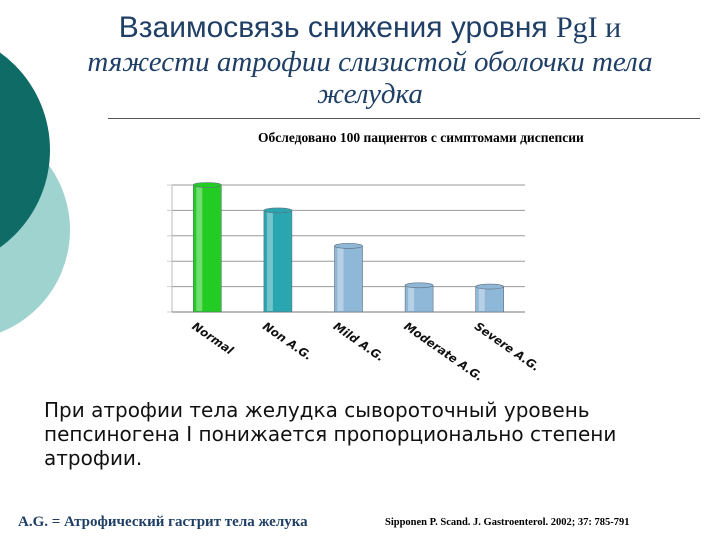 The height and width of the screenshot is (540, 720). Describe the element at coordinates (213, 338) in the screenshot. I see `category-label: Normal` at that location.